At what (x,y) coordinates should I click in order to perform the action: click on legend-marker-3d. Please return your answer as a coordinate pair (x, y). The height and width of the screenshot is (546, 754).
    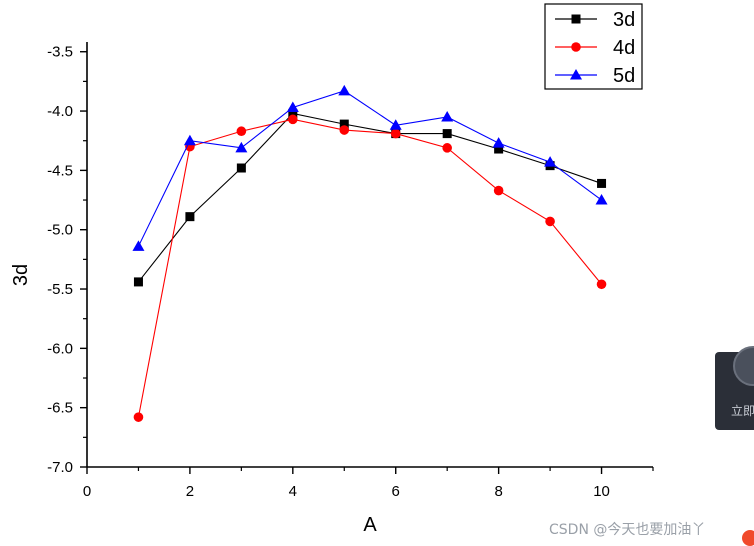
    Looking at the image, I should click on (576, 19).